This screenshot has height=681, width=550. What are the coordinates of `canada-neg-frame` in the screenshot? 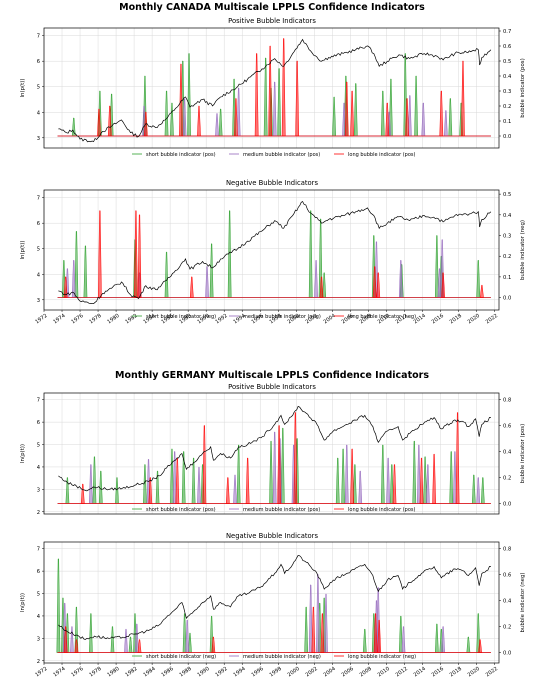 It's located at (271, 250).